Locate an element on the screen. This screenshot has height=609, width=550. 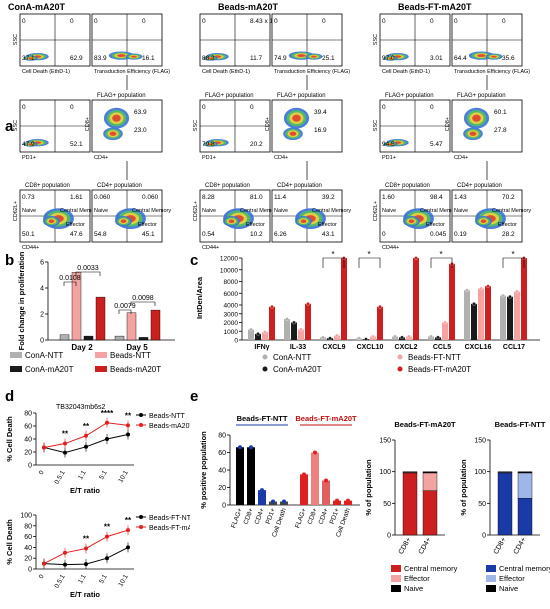
flow-axis-label: CD62L+ is located at coordinates (376, 211).